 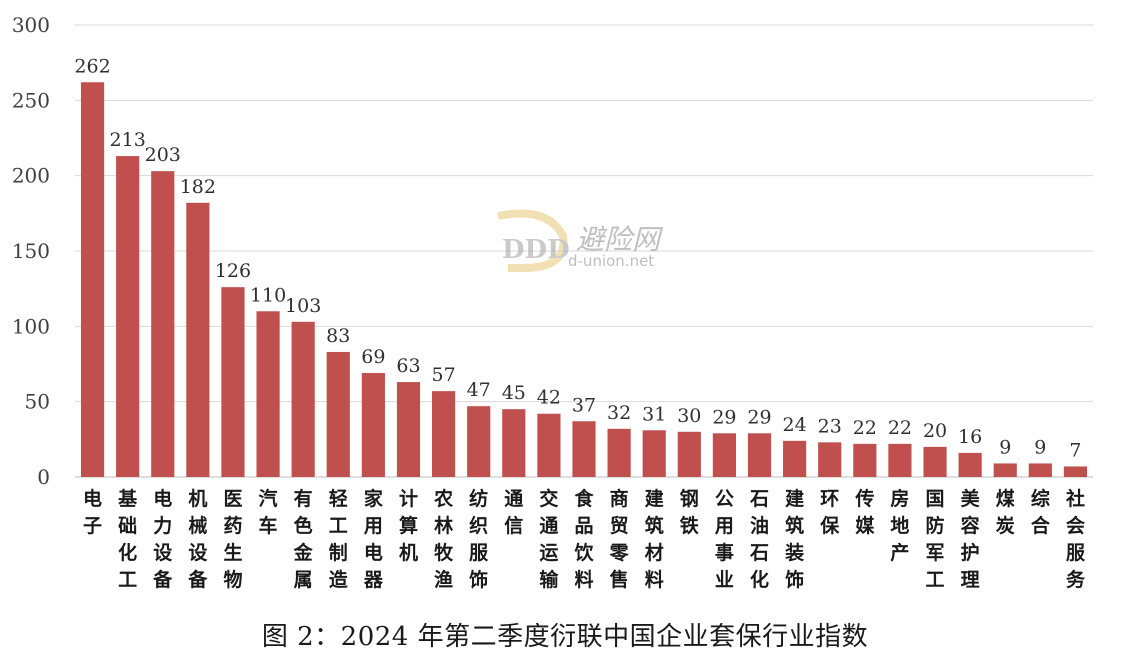 What do you see at coordinates (1041, 512) in the screenshot?
I see `category-label: 综合` at bounding box center [1041, 512].